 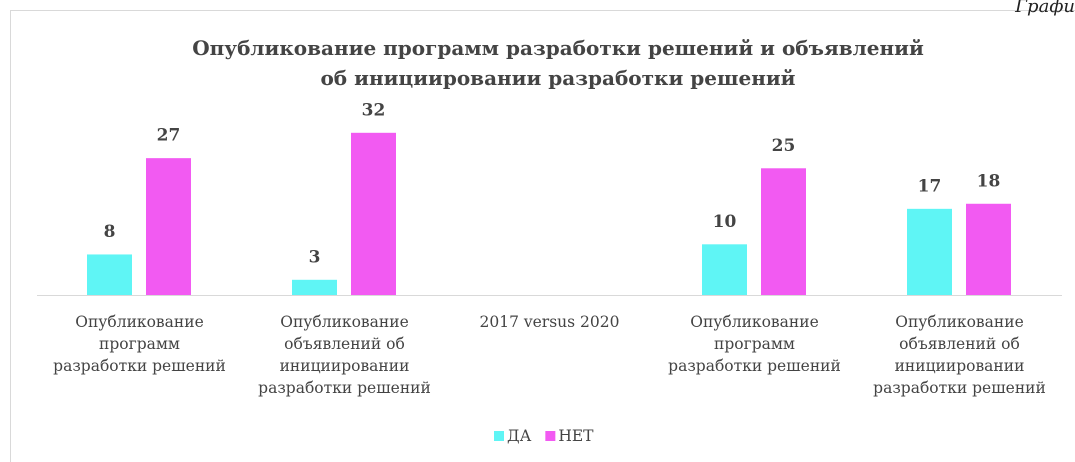 What do you see at coordinates (930, 186) in the screenshot?
I see `data-label: 17` at bounding box center [930, 186].